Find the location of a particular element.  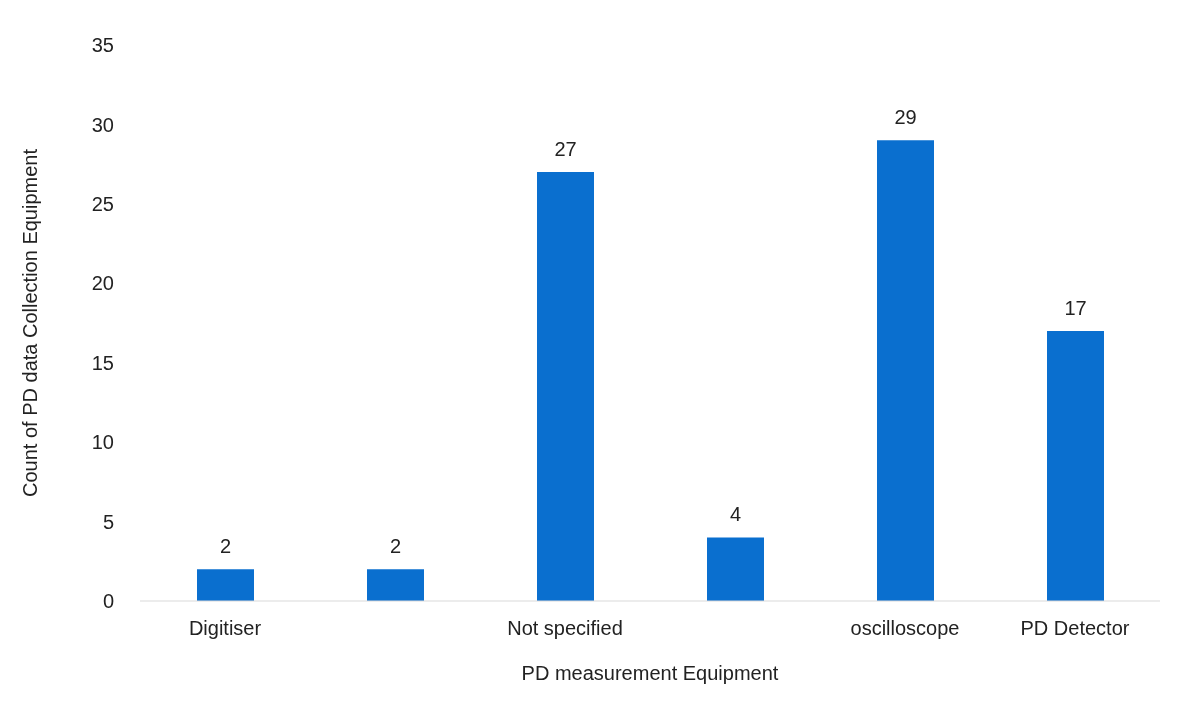

y-tick-label: 0 is located at coordinates (108, 601).